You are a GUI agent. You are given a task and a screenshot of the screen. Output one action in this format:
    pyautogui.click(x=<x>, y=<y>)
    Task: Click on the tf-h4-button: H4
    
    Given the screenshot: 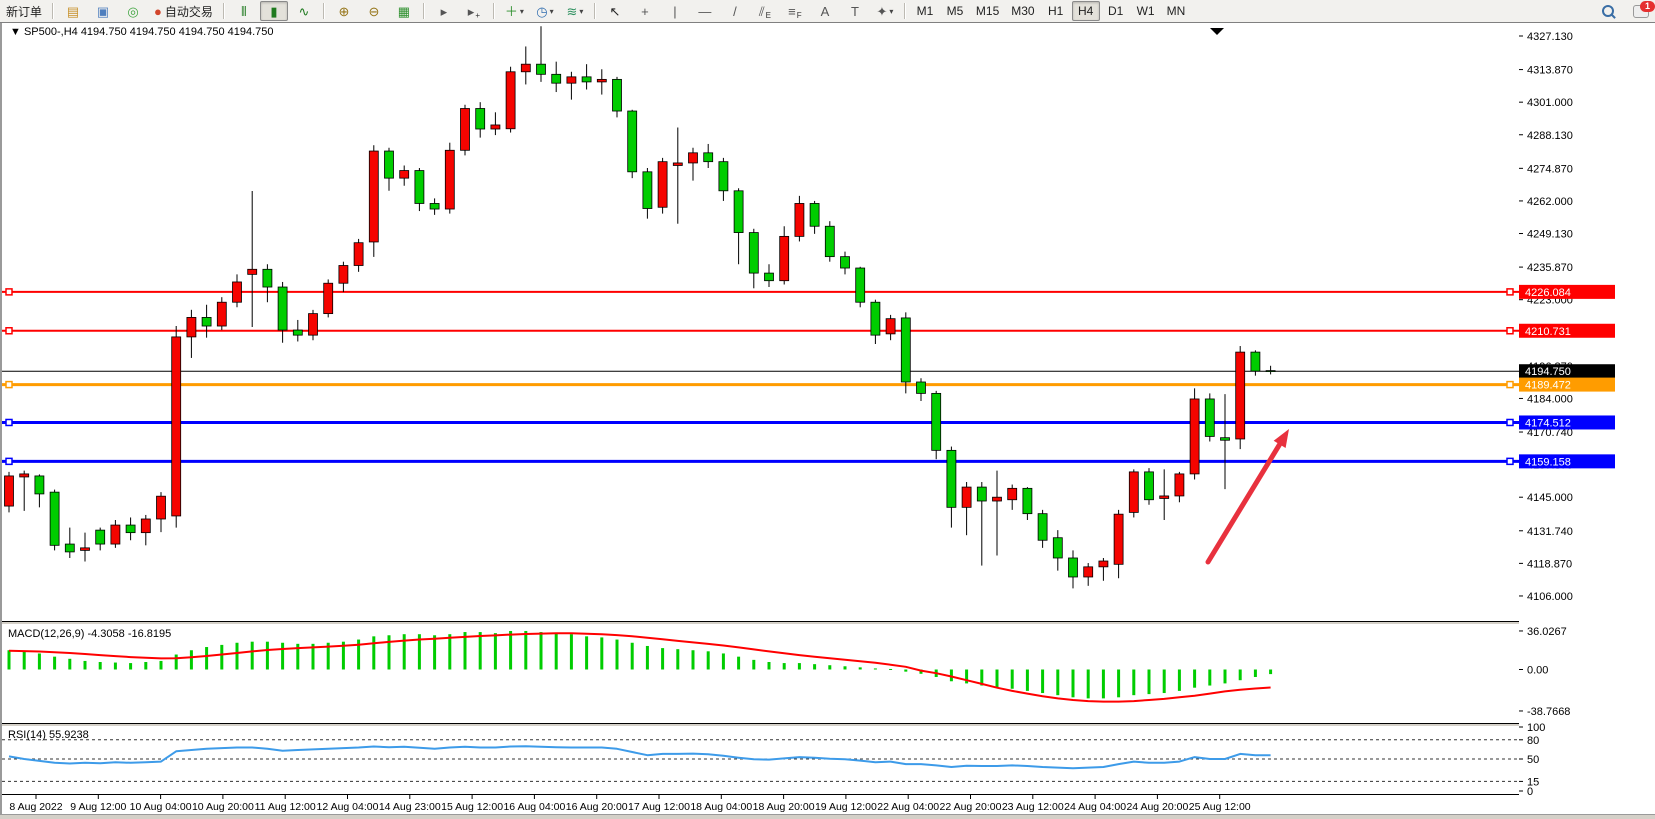 What is the action you would take?
    pyautogui.click(x=1085, y=11)
    